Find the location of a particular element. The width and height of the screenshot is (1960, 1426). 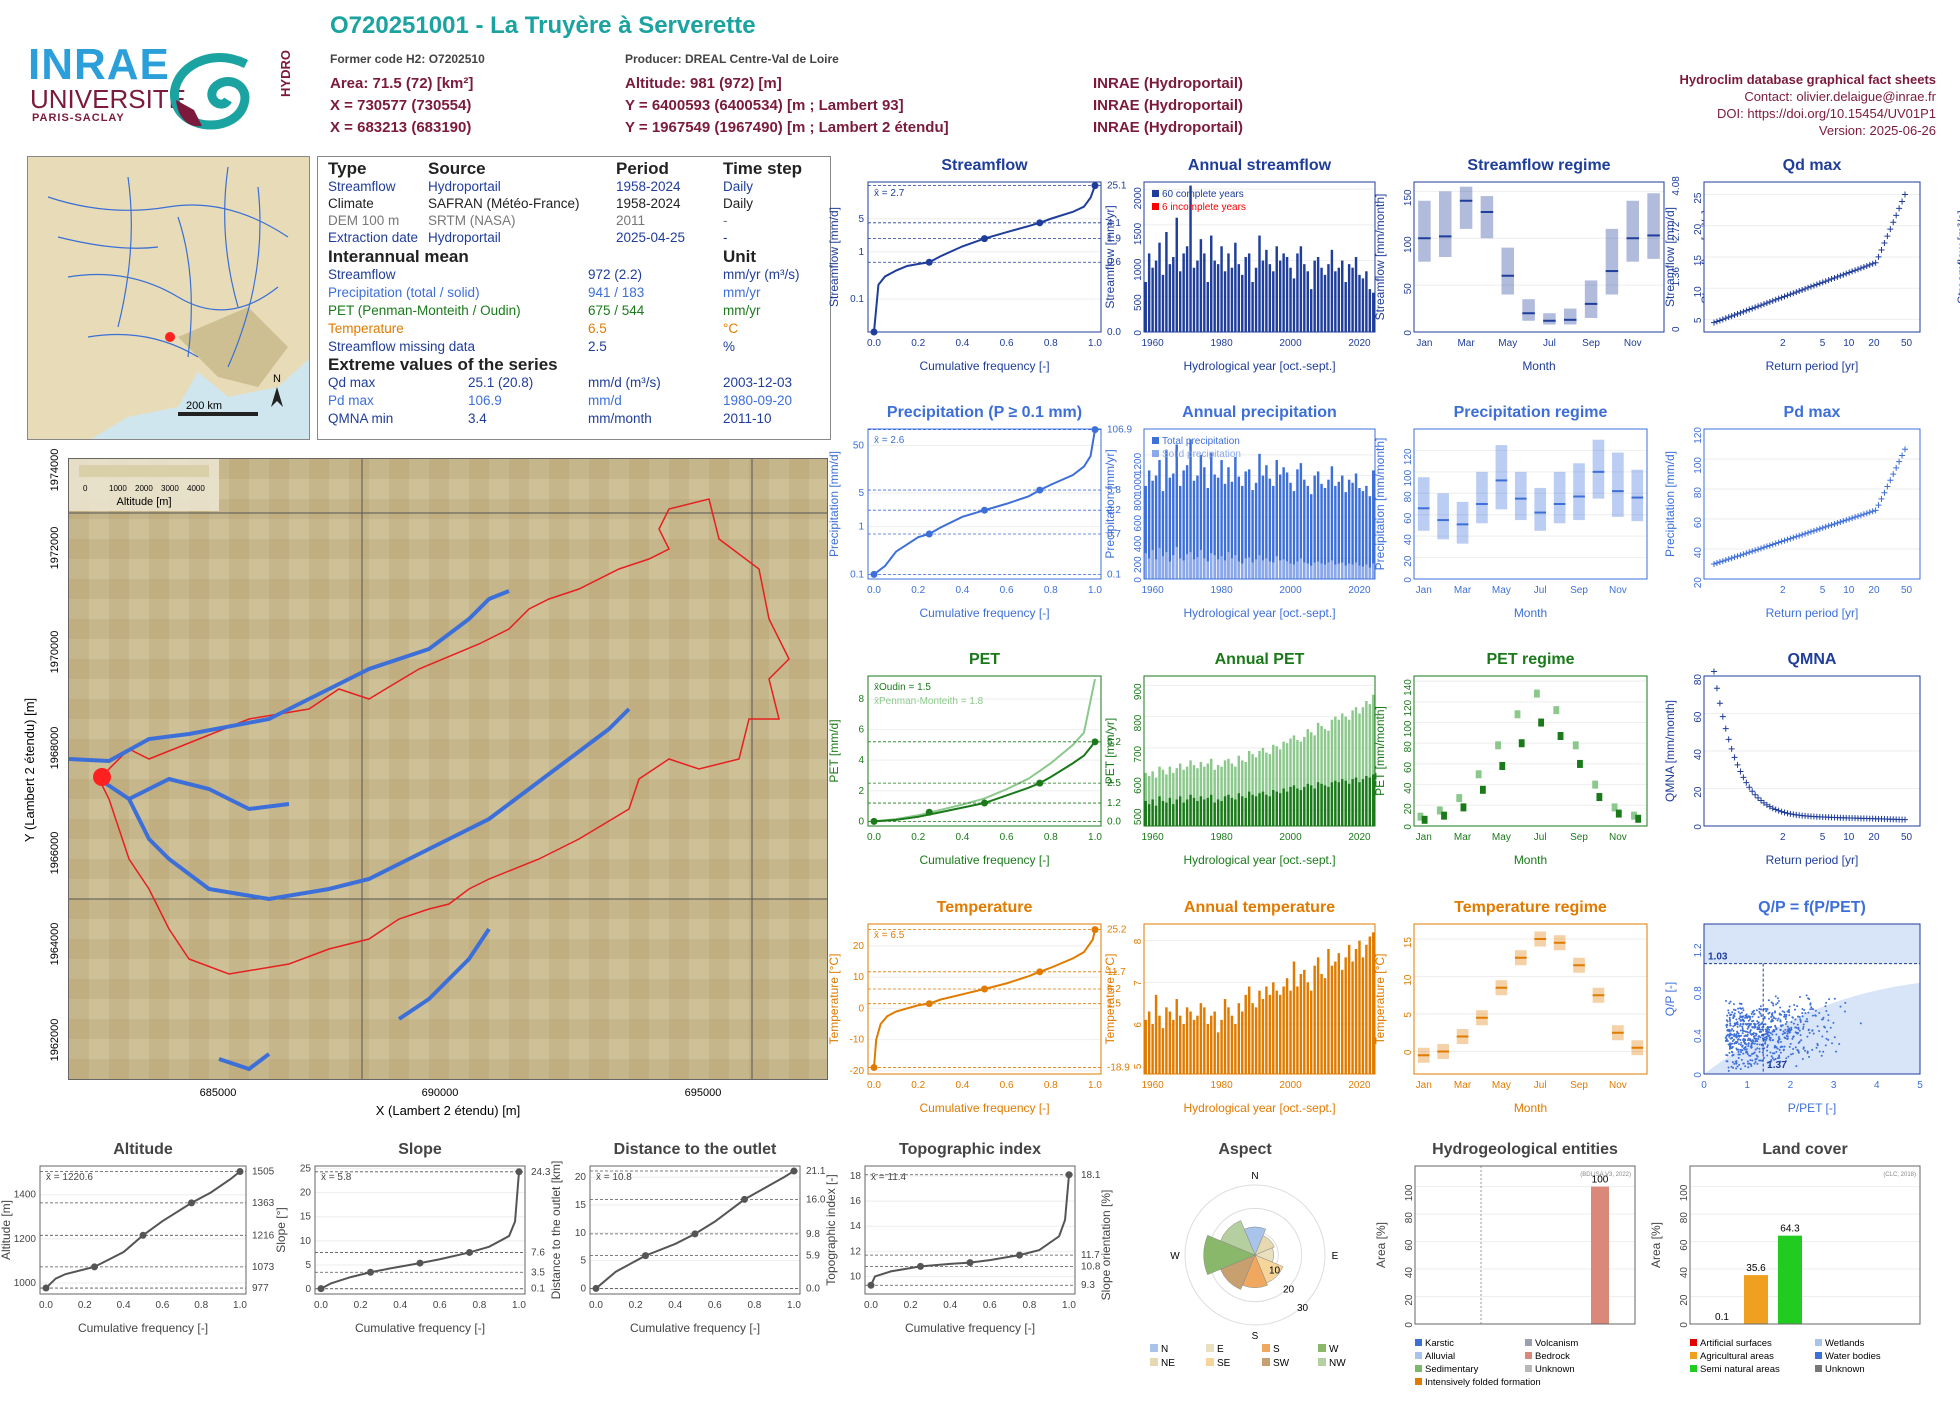

map-ytick: 1962000 is located at coordinates (55, 1040).